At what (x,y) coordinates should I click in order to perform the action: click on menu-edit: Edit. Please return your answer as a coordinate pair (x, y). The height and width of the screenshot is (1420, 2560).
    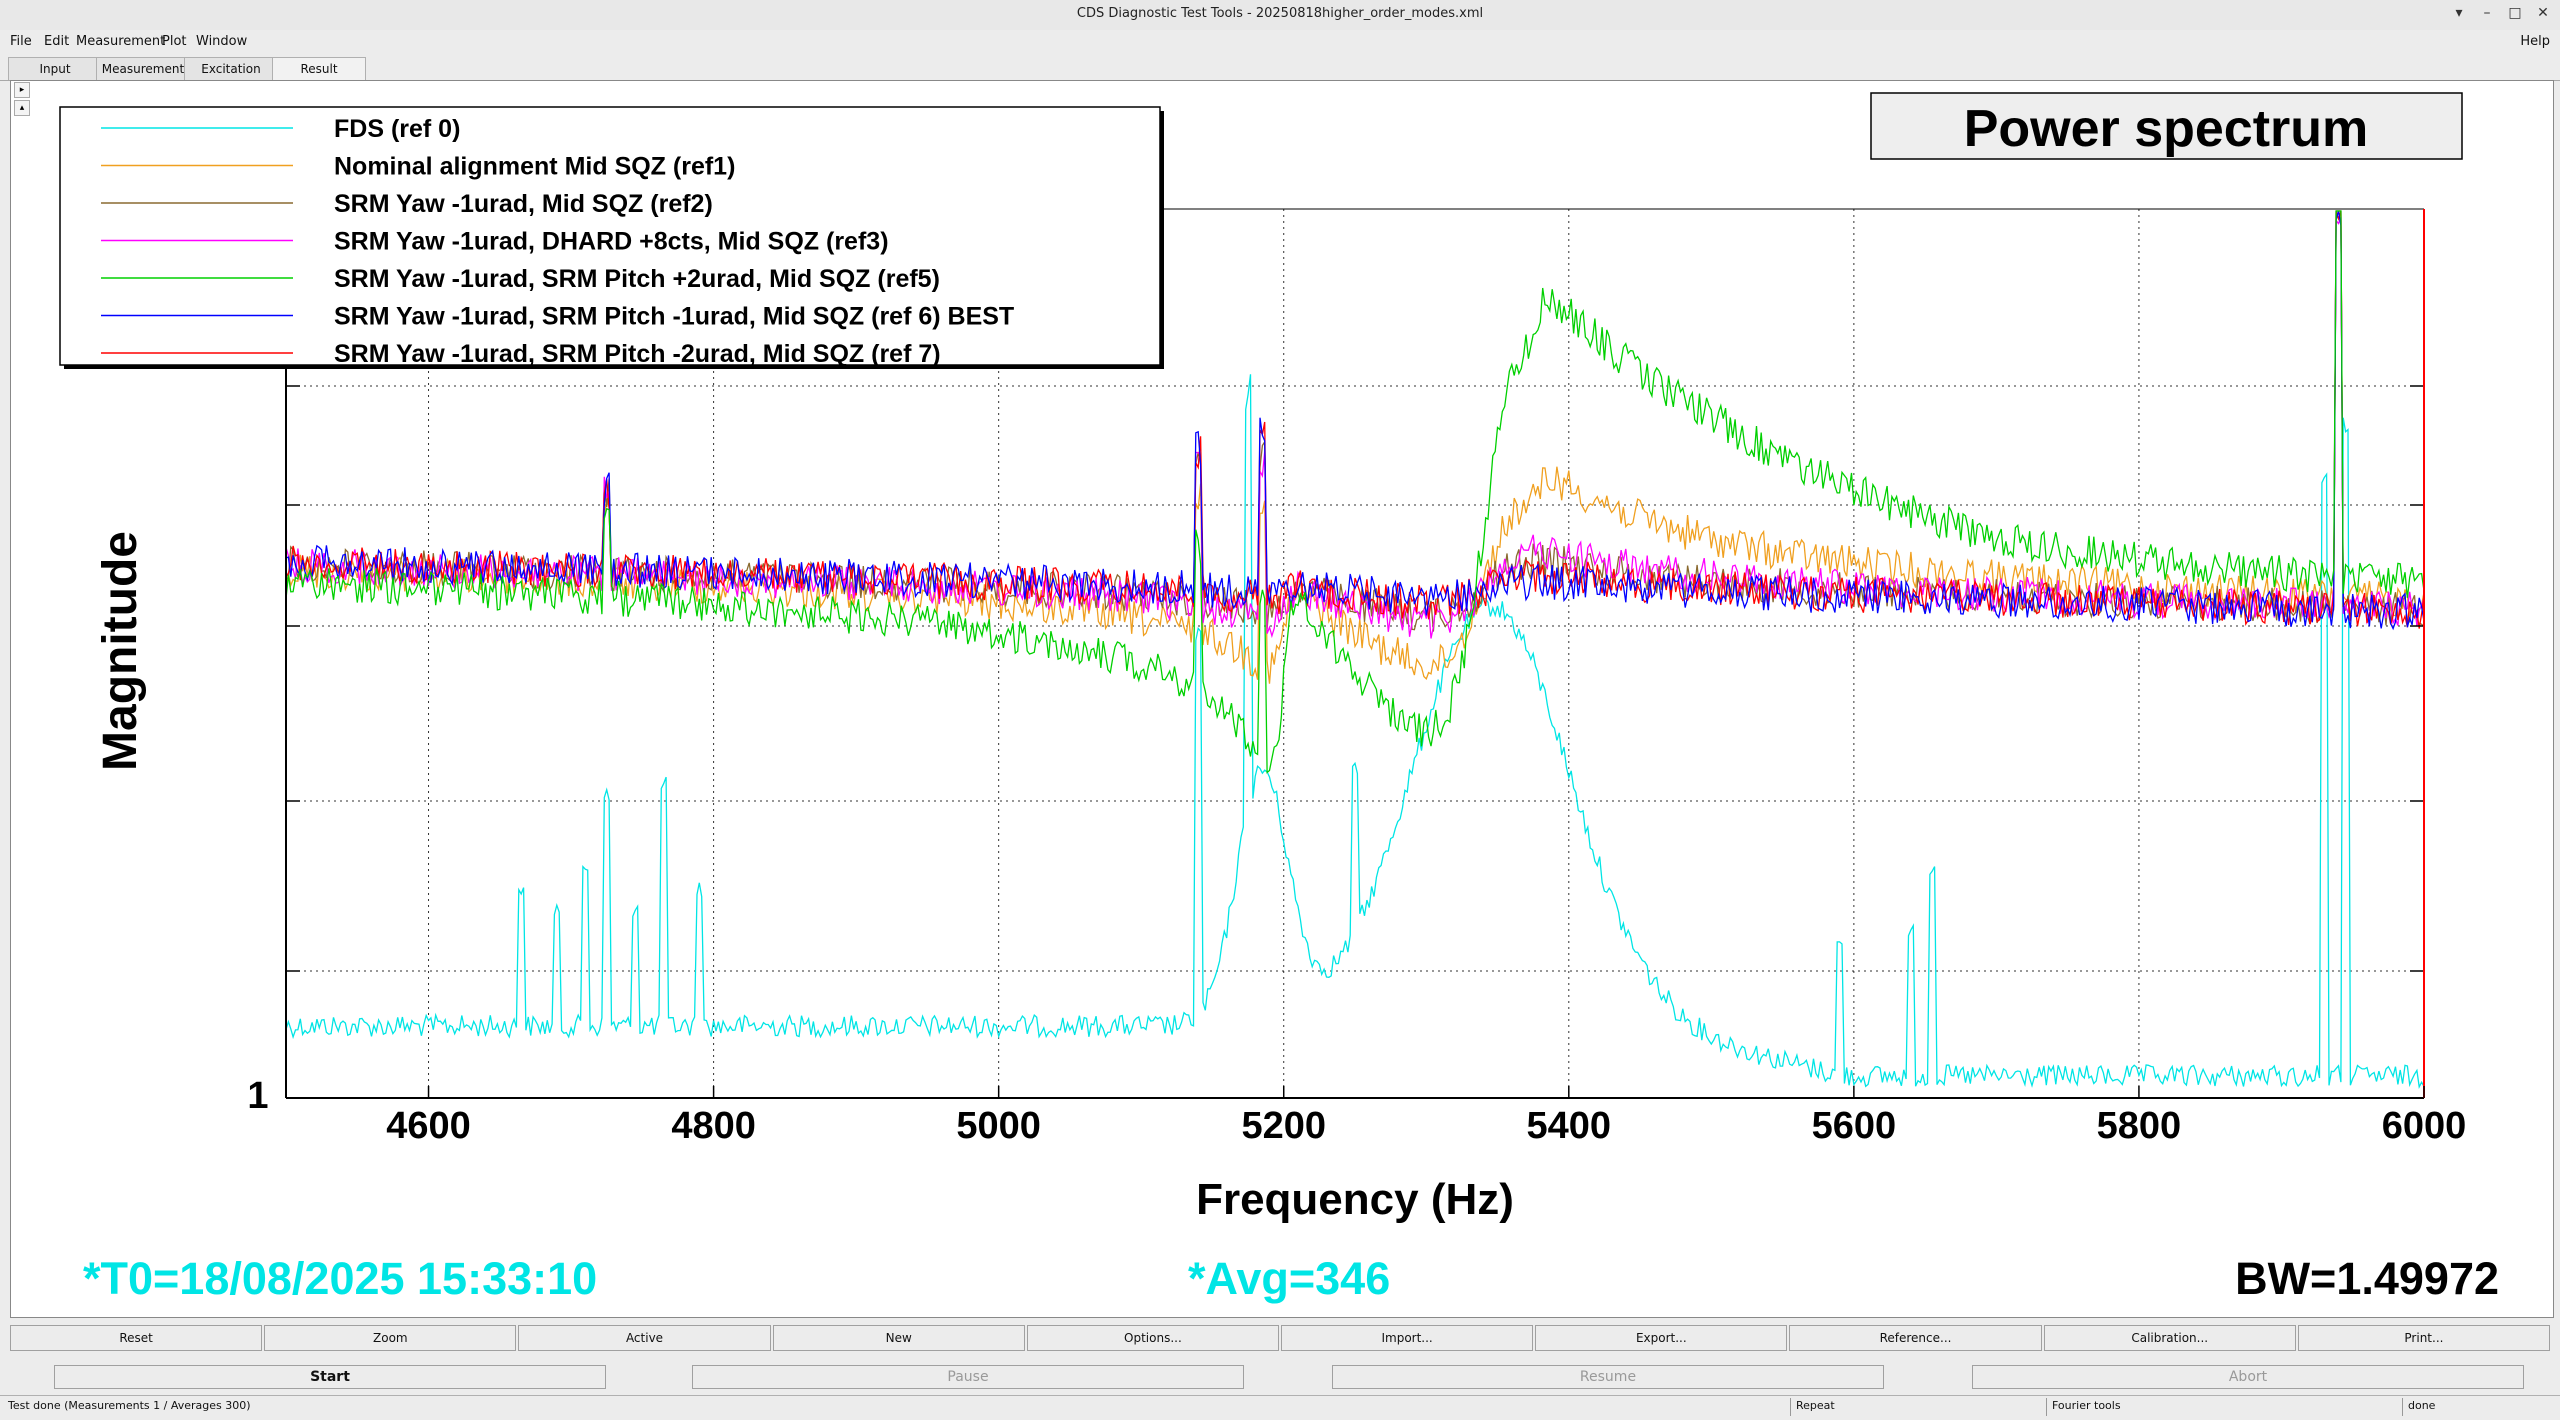
    Looking at the image, I should click on (57, 41).